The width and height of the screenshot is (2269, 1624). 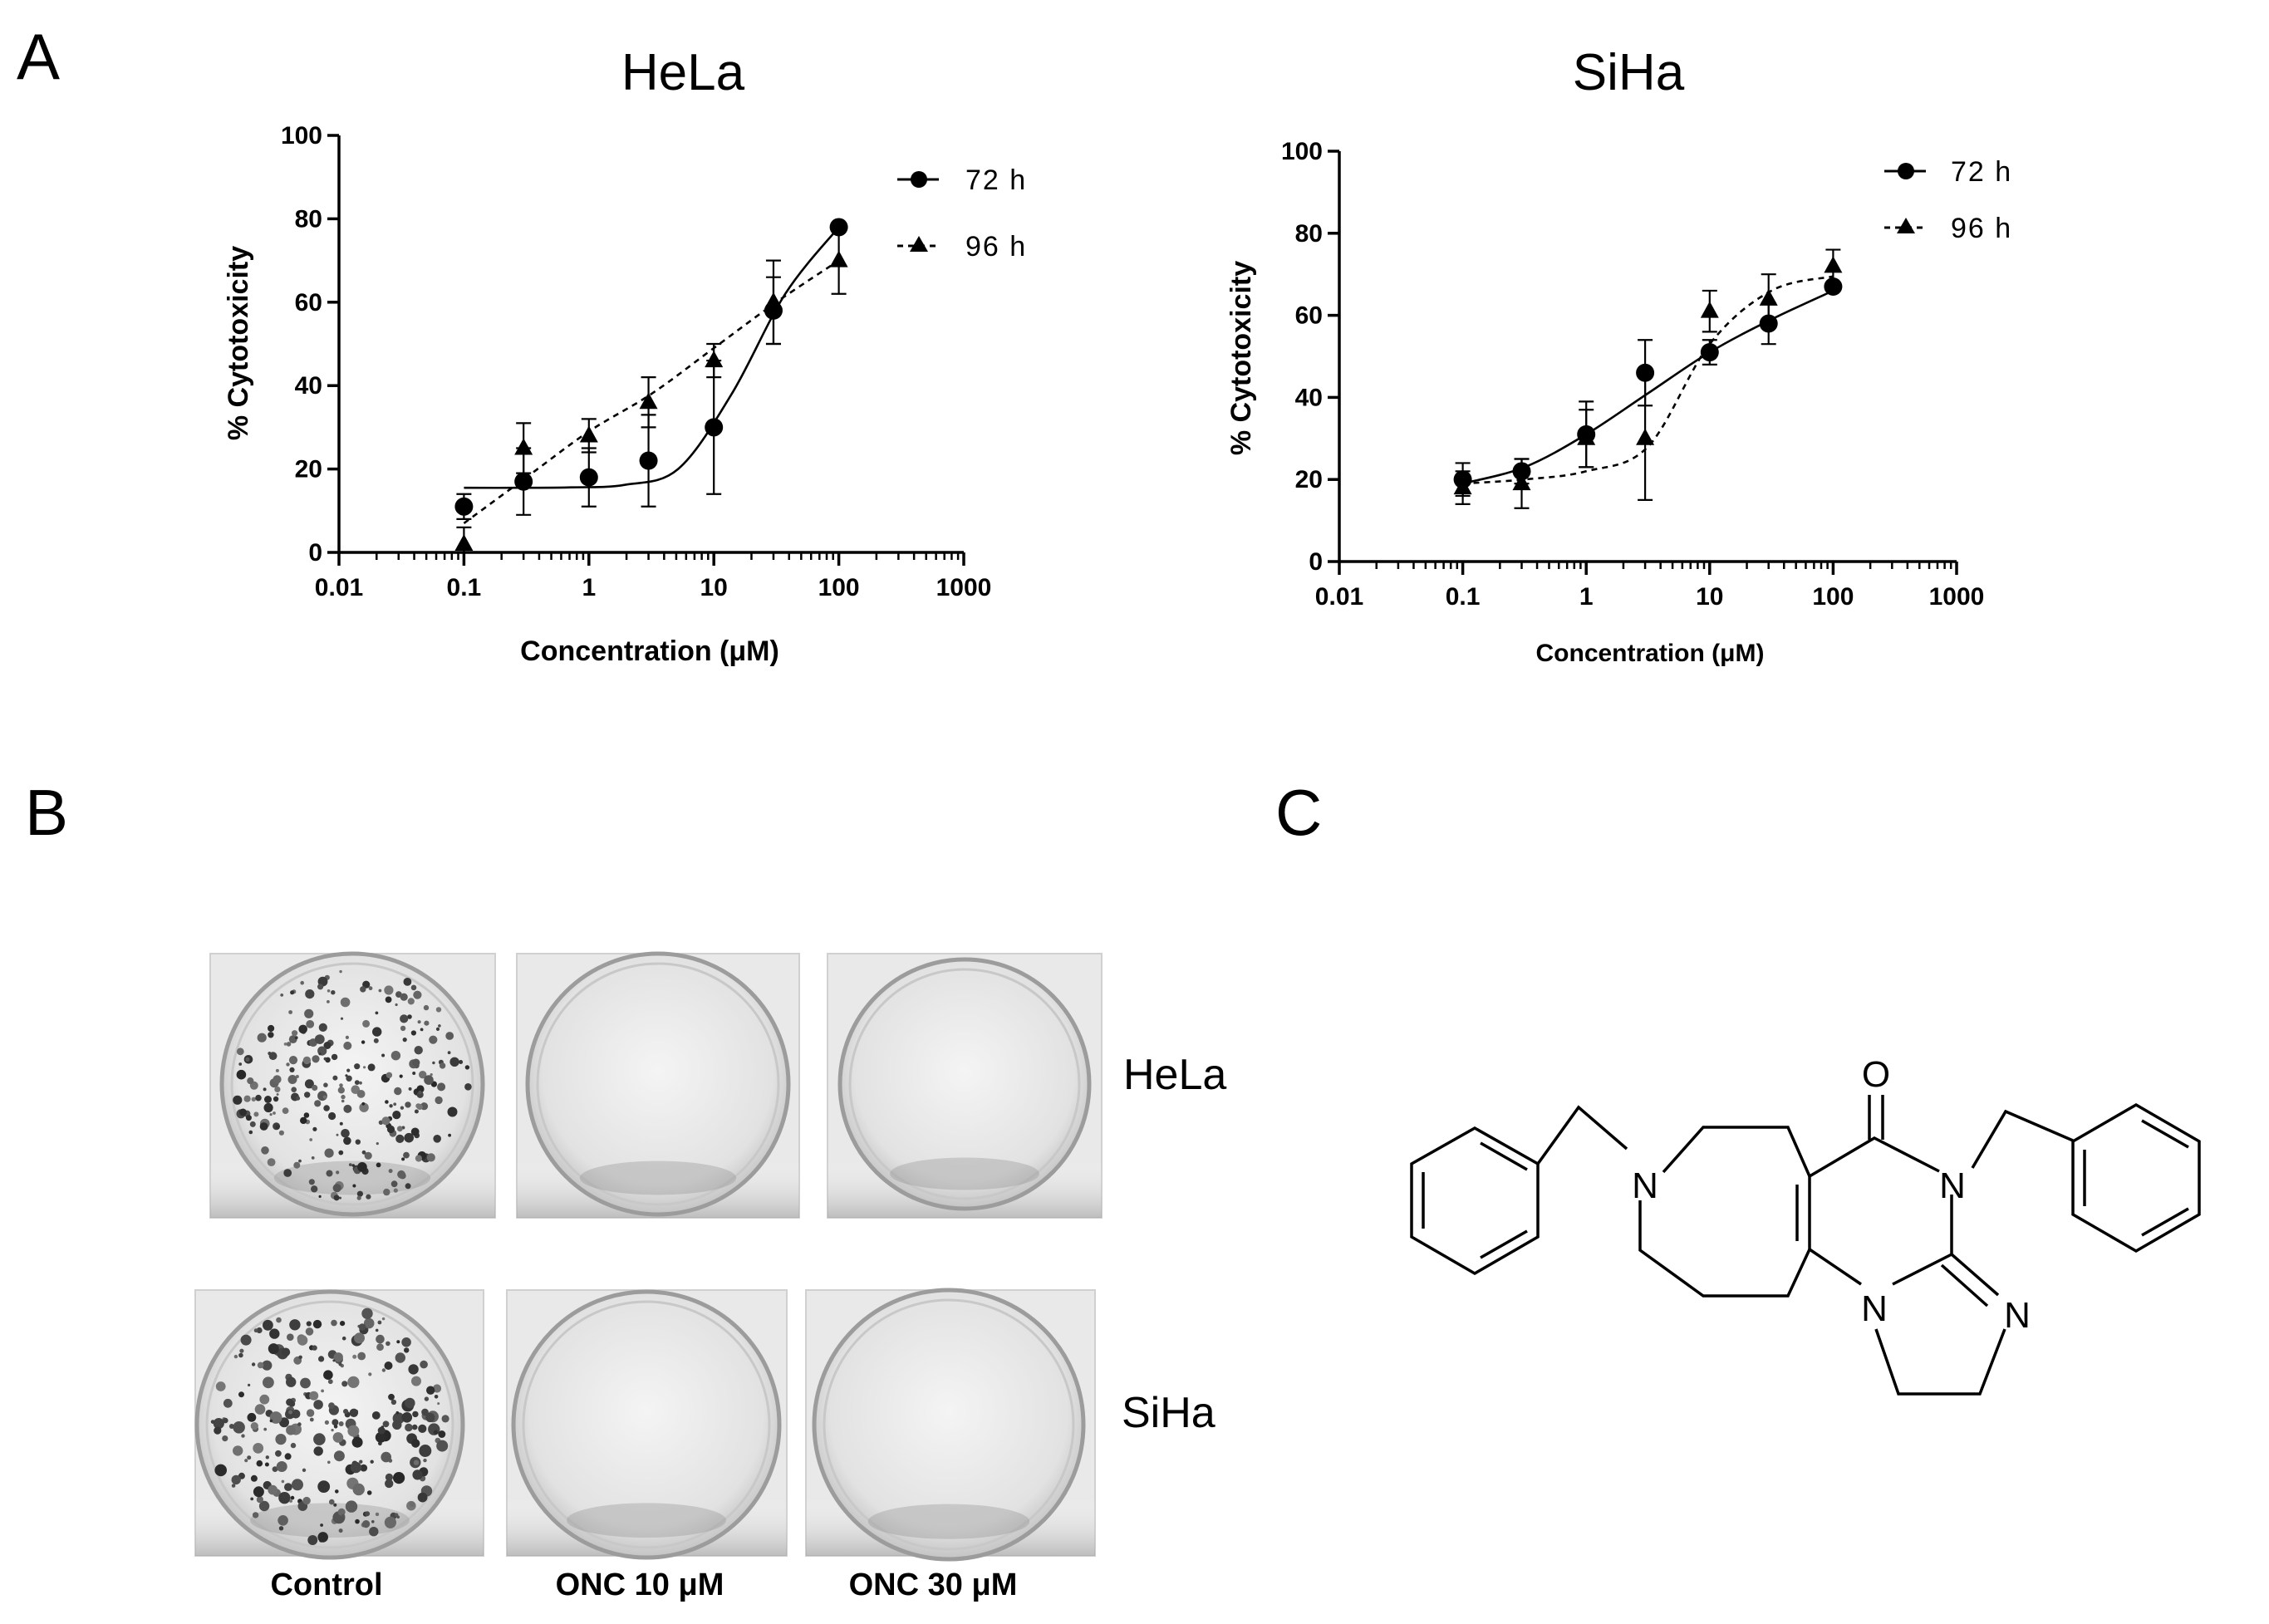 What do you see at coordinates (1906, 171) in the screenshot?
I see `legend-marker-72h` at bounding box center [1906, 171].